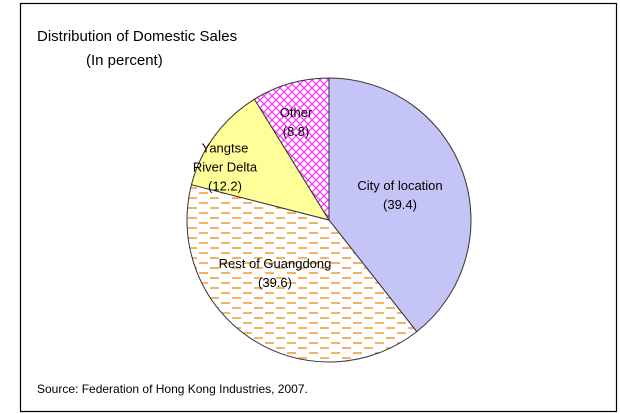 The image size is (620, 414). What do you see at coordinates (296, 122) in the screenshot?
I see `slice-label: Other (8.8)` at bounding box center [296, 122].